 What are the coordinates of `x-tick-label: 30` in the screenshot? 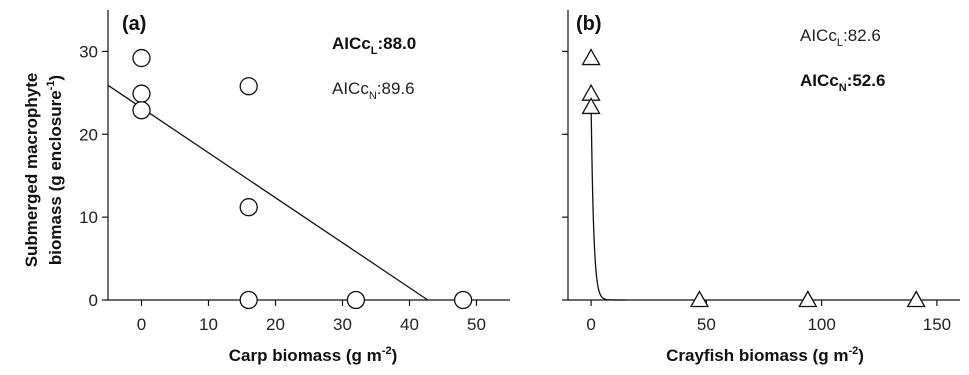 It's located at (342, 324).